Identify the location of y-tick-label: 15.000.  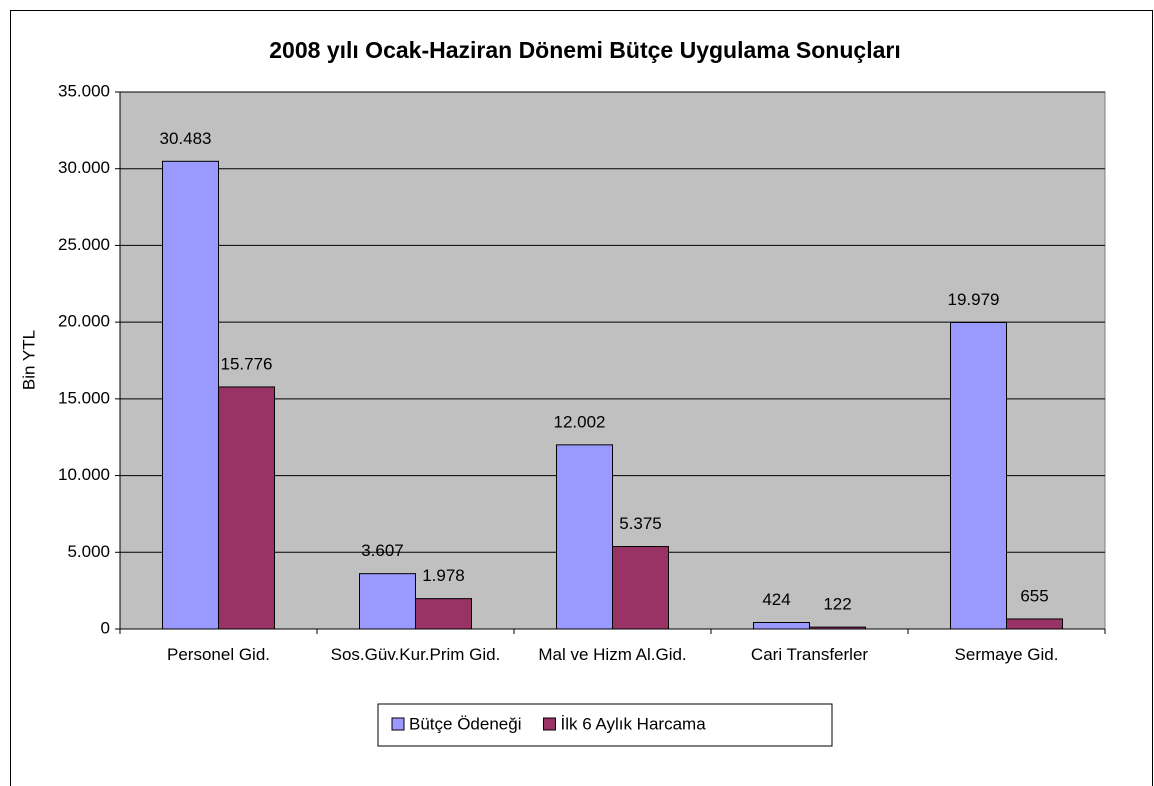
(84, 397).